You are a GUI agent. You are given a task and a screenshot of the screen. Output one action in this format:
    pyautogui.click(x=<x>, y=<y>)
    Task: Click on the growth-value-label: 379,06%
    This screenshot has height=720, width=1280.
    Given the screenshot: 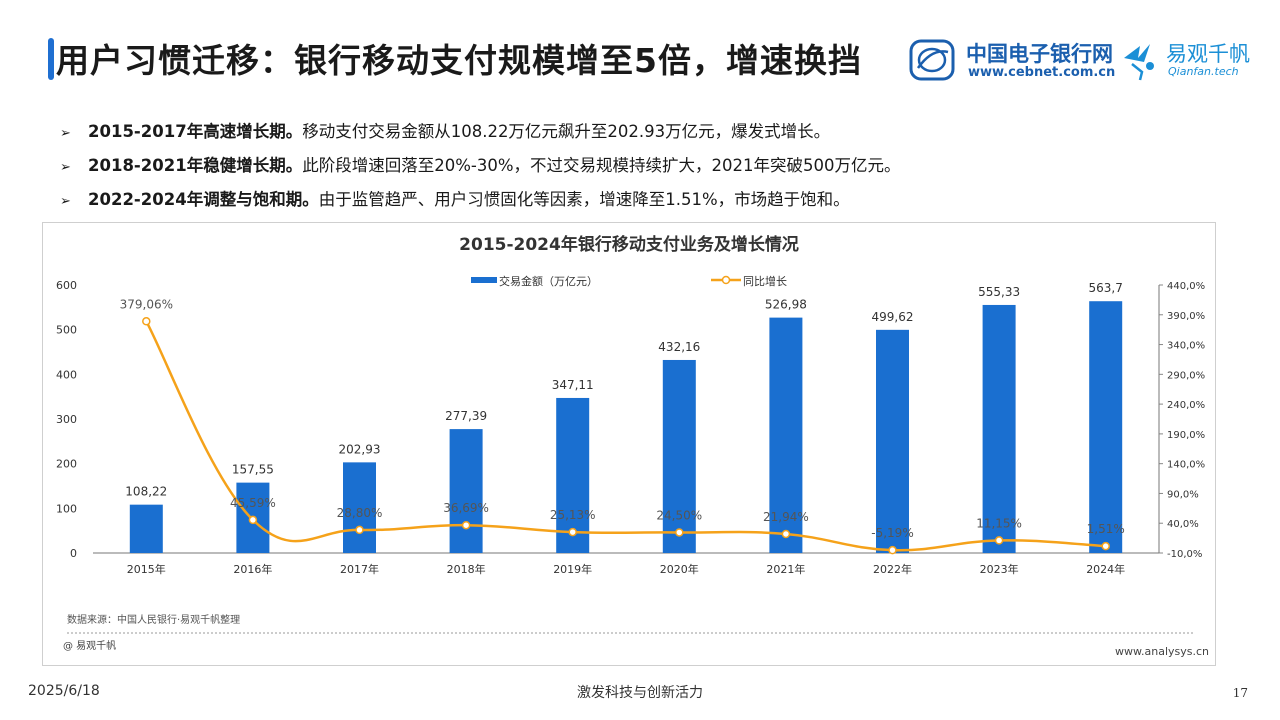 What is the action you would take?
    pyautogui.click(x=146, y=304)
    